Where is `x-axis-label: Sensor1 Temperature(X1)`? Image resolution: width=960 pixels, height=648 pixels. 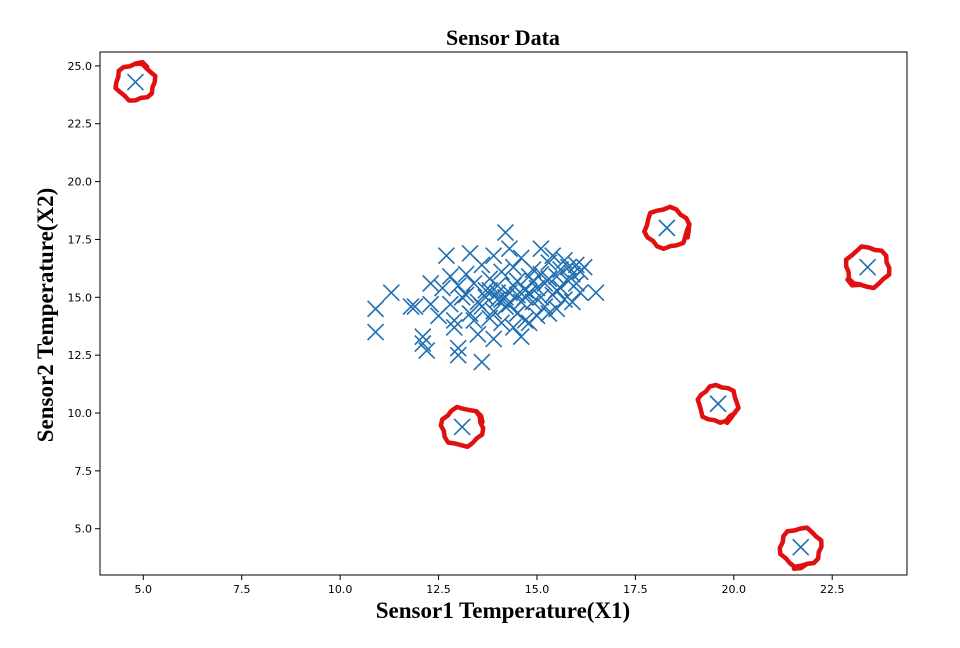 x-axis-label: Sensor1 Temperature(X1) is located at coordinates (503, 610).